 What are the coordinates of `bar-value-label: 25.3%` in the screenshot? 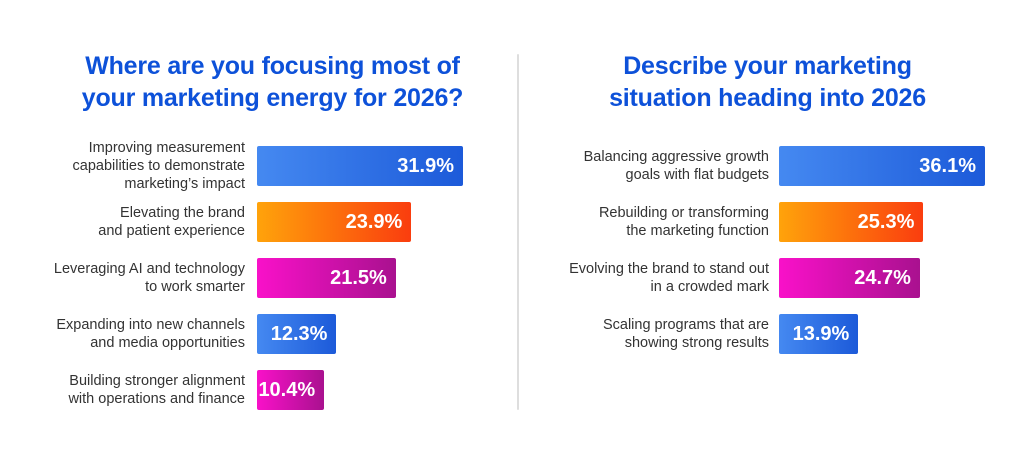 It's located at (886, 221).